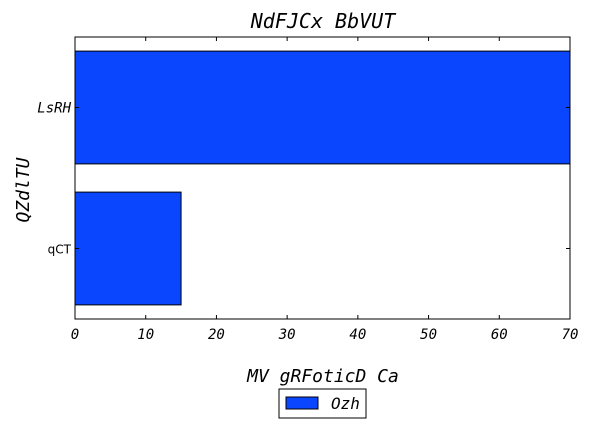  I want to click on x-tick-label-10: 10, so click(145, 335).